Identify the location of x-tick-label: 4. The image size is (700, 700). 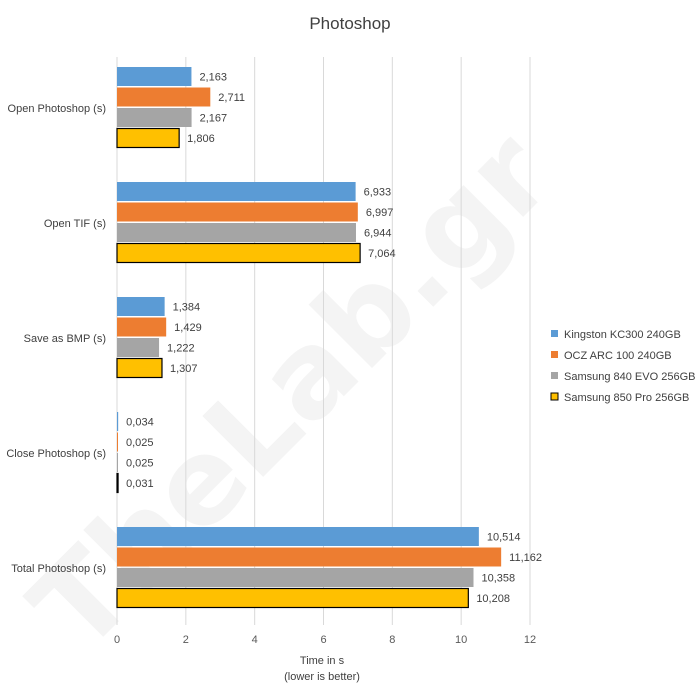
(255, 640).